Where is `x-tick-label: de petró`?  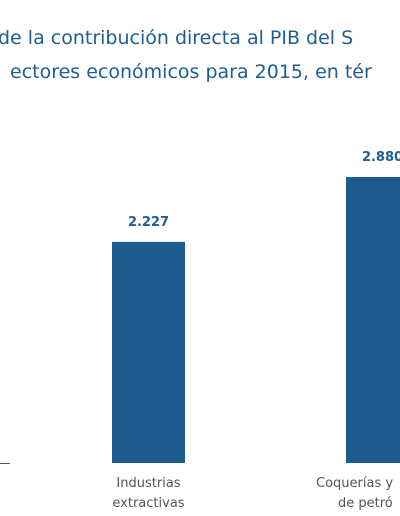 x-tick-label: de petró is located at coordinates (365, 503).